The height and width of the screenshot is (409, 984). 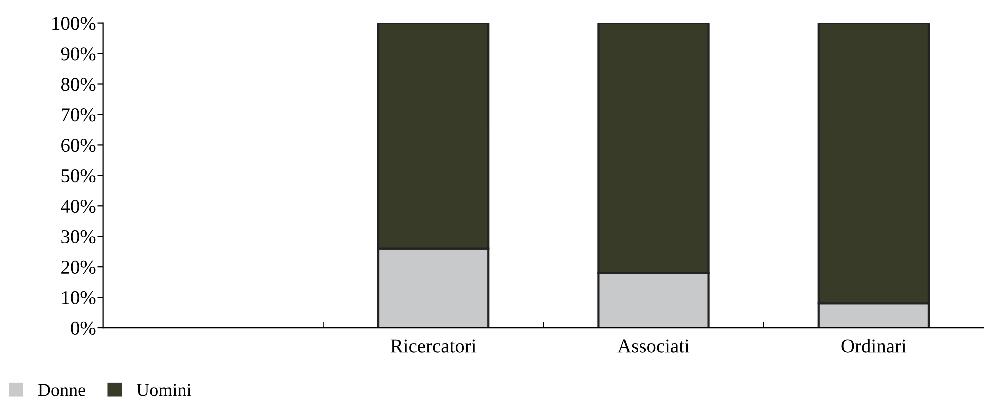 I want to click on y-tick-label: 40%, so click(x=78, y=207).